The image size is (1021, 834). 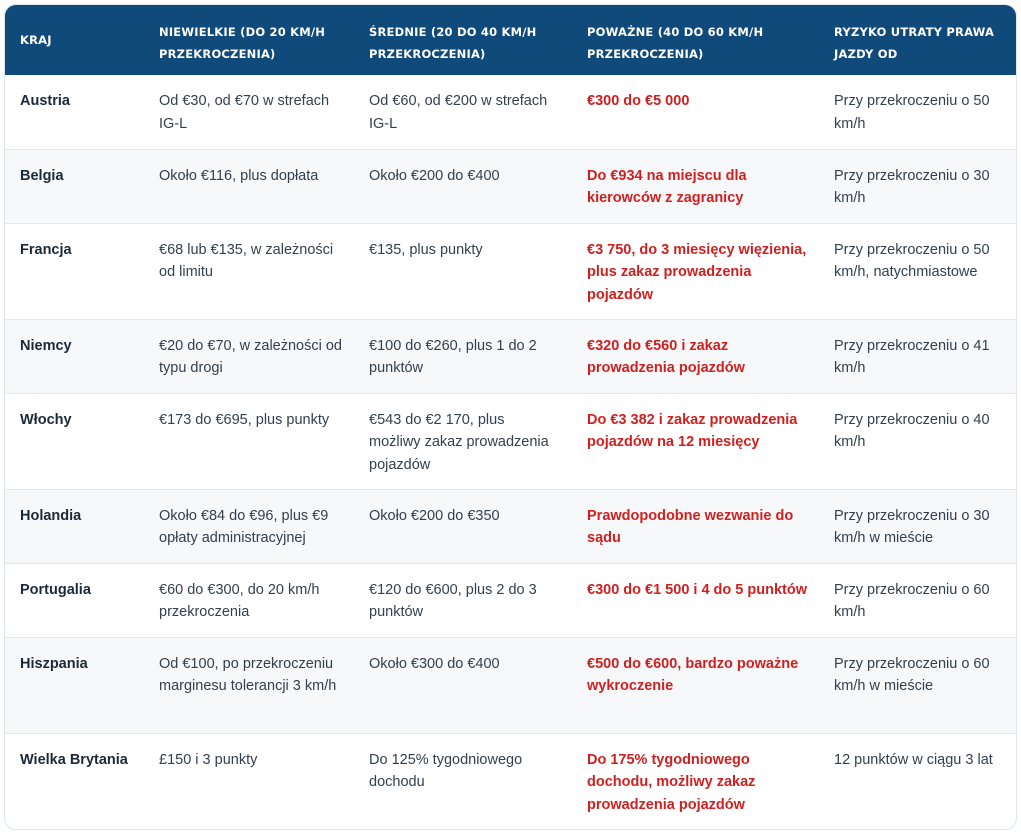 What do you see at coordinates (42, 175) in the screenshot?
I see `cell-country: Belgia` at bounding box center [42, 175].